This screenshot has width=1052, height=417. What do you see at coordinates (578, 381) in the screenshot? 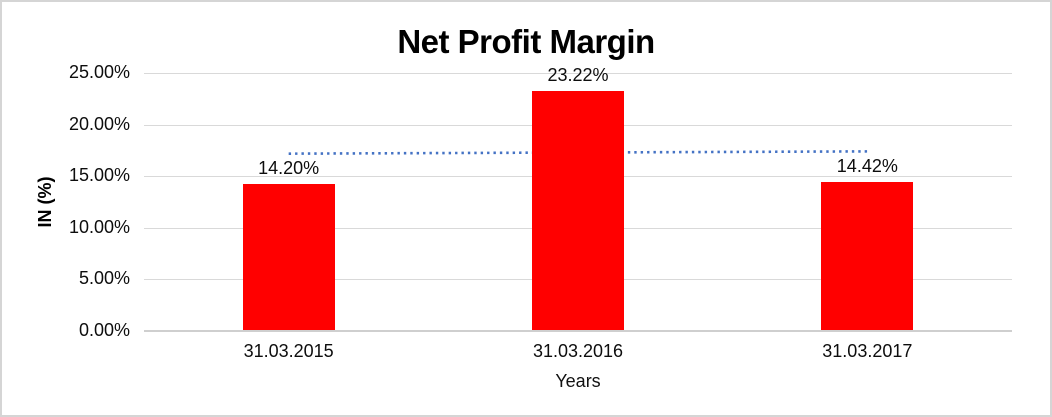
I see `x-axis-title: Years` at bounding box center [578, 381].